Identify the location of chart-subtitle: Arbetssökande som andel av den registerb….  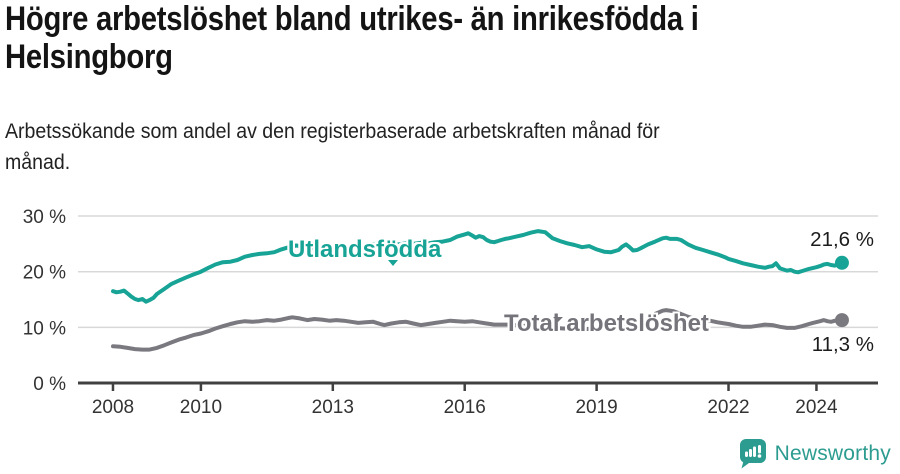
(451, 147).